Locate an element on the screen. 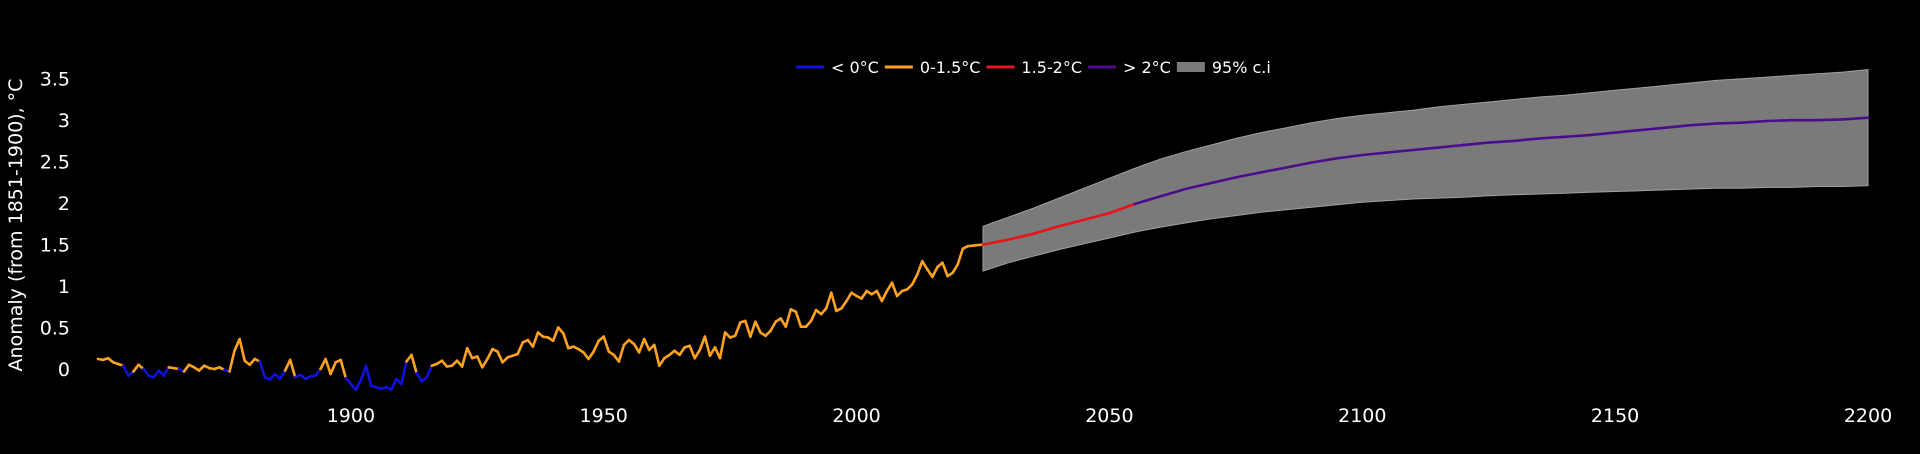 The width and height of the screenshot is (1920, 454). y-axis: 0 0.5 1 1.5 2 2.5 3 3.5 is located at coordinates (55, 225).